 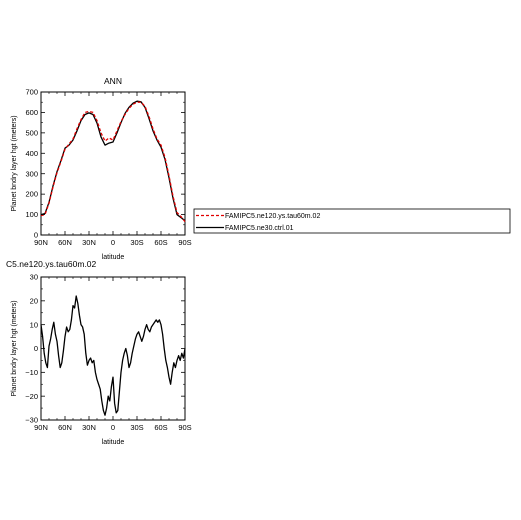 What do you see at coordinates (31, 112) in the screenshot?
I see `y-tick-label: 600` at bounding box center [31, 112].